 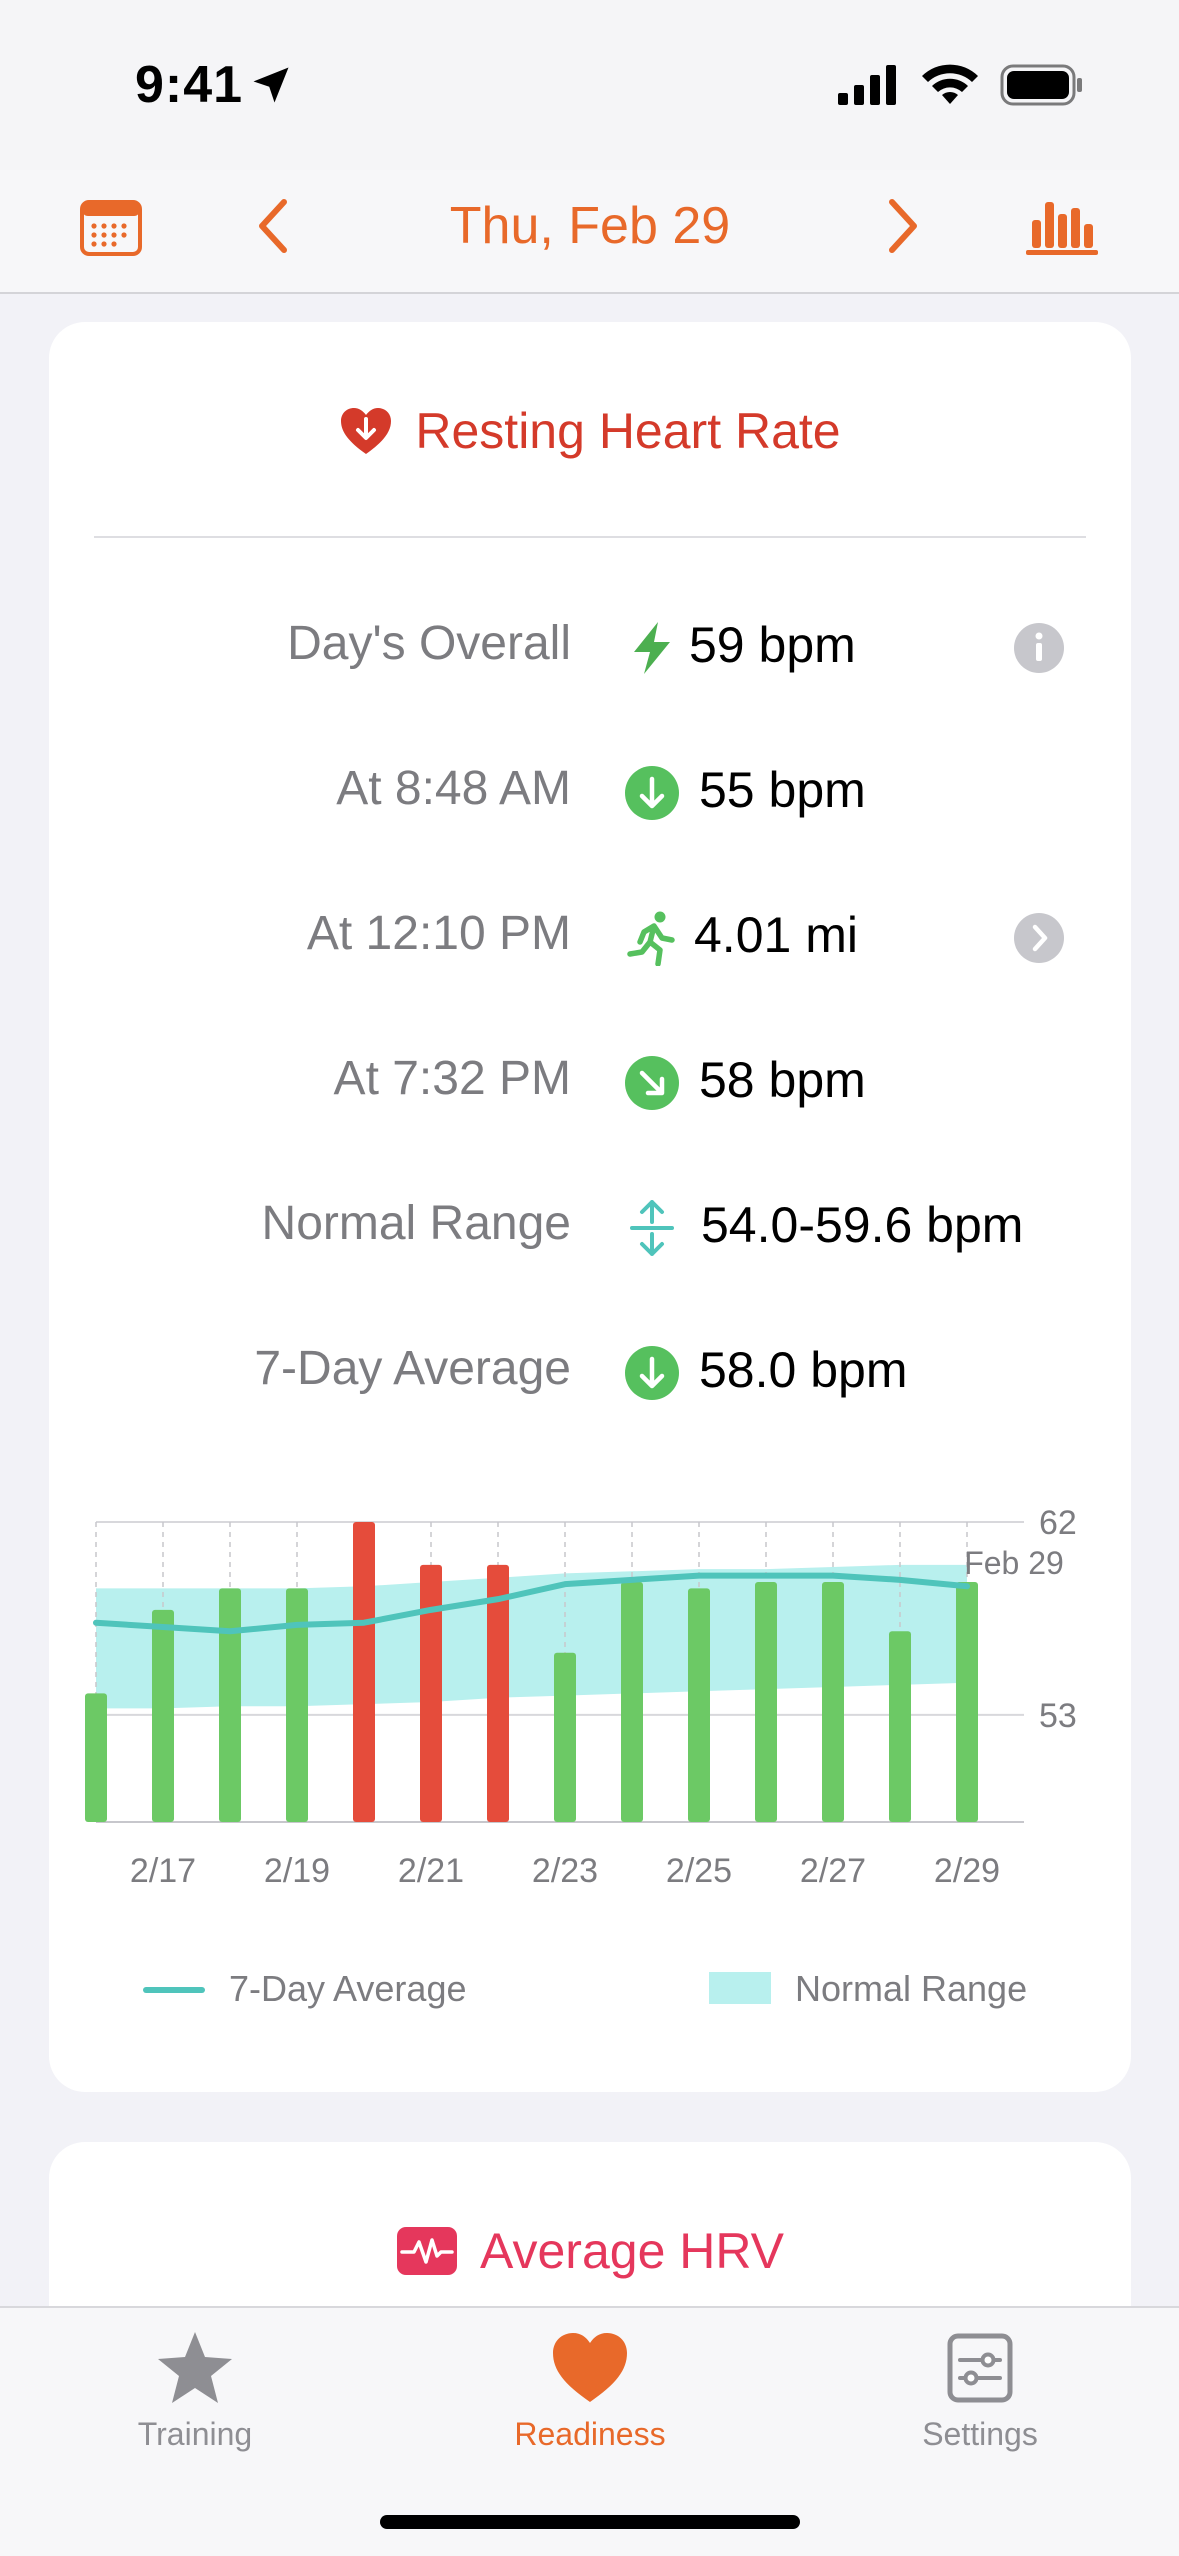 What do you see at coordinates (632, 2251) in the screenshot?
I see `card2-title-text: Average HRV` at bounding box center [632, 2251].